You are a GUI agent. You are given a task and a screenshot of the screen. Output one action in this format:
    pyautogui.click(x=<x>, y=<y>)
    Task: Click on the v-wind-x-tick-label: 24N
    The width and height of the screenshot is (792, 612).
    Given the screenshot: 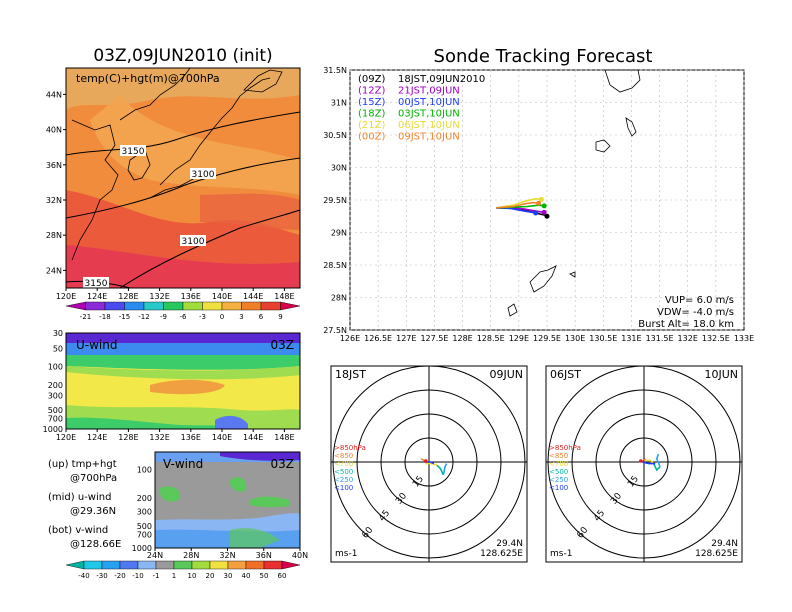 What is the action you would take?
    pyautogui.click(x=155, y=555)
    